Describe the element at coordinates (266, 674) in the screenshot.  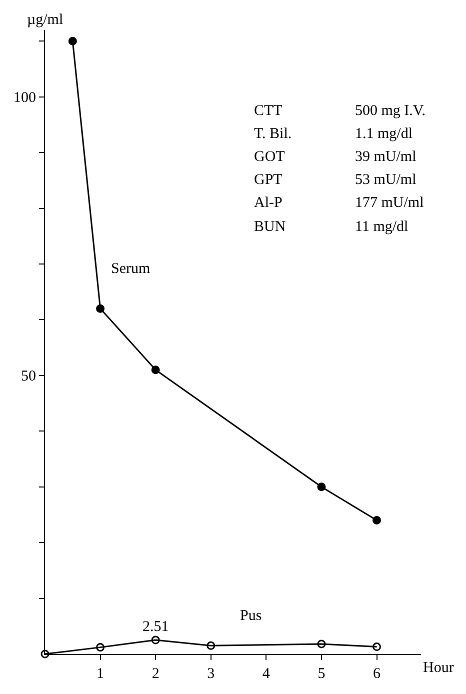
I see `x-tick-label: 4` at that location.